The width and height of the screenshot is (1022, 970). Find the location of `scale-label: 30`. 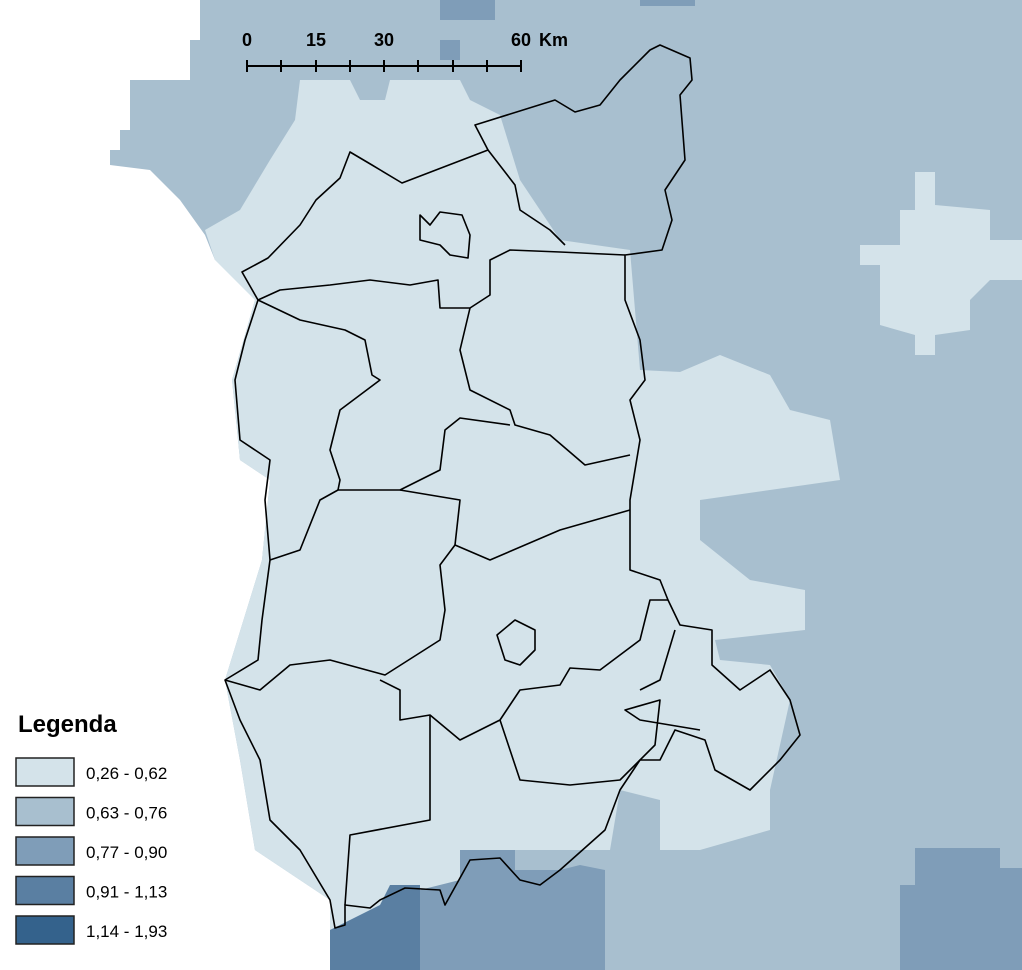

scale-label: 30 is located at coordinates (384, 40).